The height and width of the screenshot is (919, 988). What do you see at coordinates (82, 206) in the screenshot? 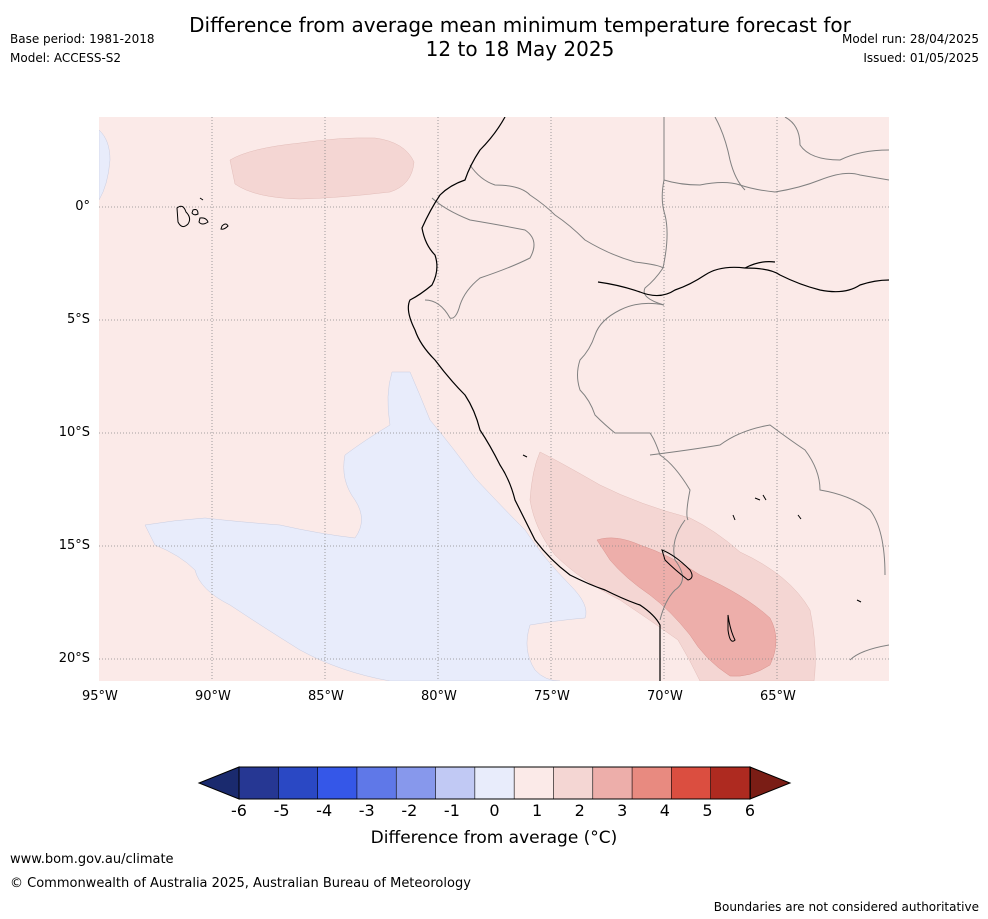
I see `lat-label-0: 0°` at bounding box center [82, 206].